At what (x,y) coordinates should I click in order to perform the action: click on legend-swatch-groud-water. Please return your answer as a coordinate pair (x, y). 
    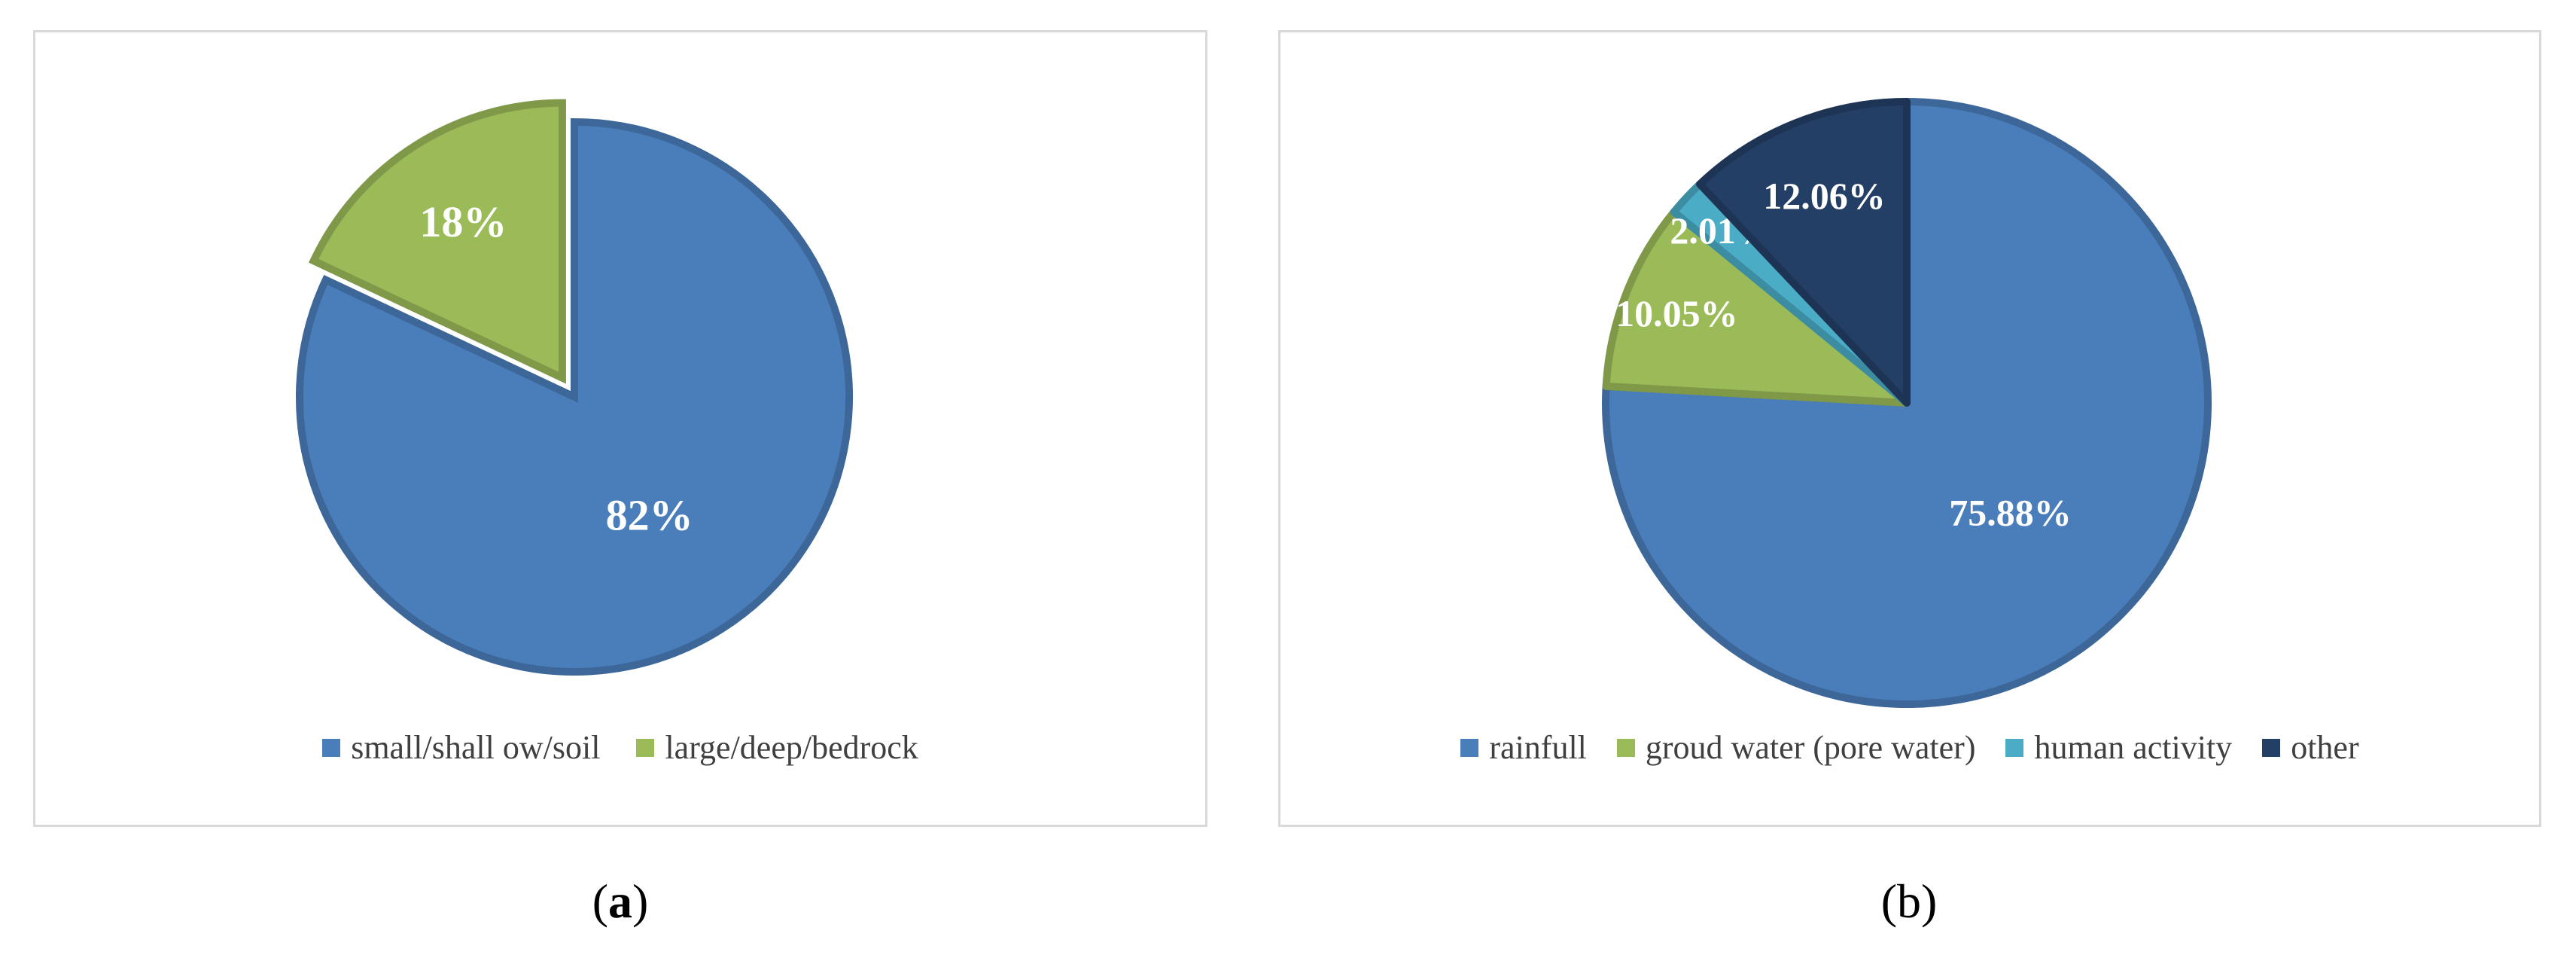
    Looking at the image, I should click on (1625, 747).